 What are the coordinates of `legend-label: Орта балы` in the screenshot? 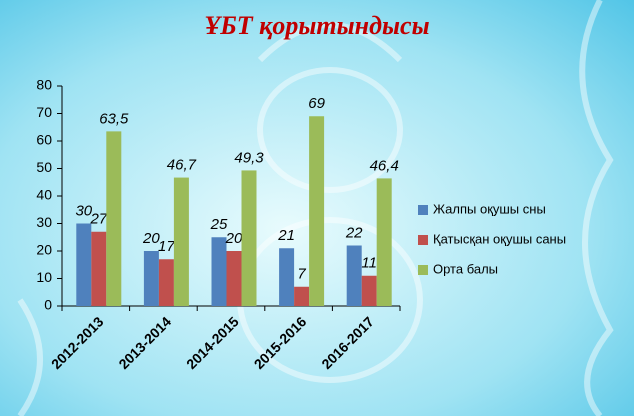 It's located at (465, 268).